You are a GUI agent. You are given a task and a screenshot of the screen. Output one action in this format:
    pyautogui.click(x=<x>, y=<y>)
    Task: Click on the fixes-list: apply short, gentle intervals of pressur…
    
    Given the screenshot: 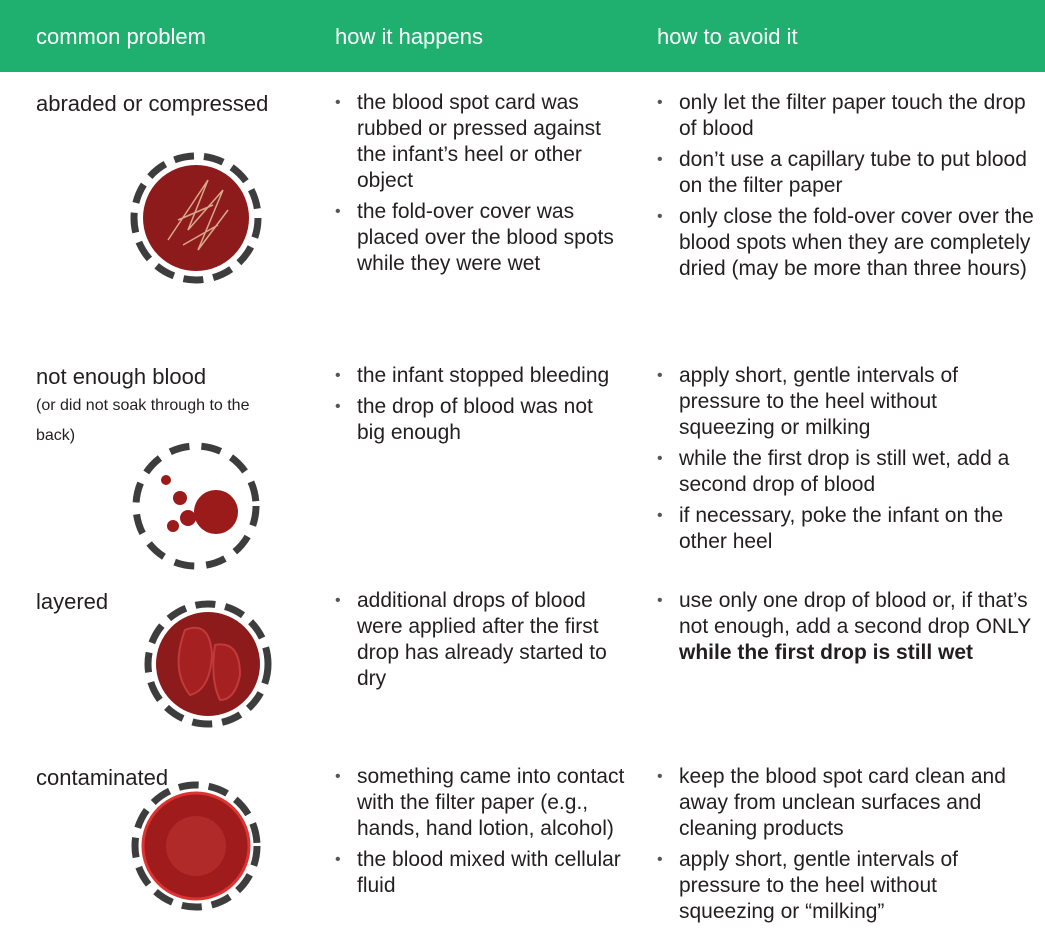 What is the action you would take?
    pyautogui.click(x=847, y=461)
    